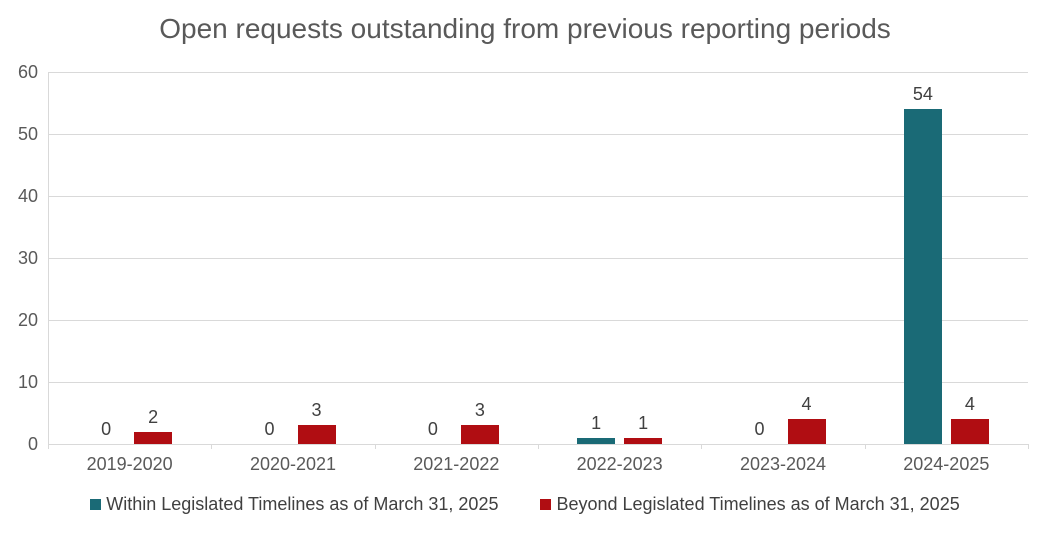 Image resolution: width=1050 pixels, height=536 pixels. What do you see at coordinates (48, 258) in the screenshot?
I see `y-axis-line` at bounding box center [48, 258].